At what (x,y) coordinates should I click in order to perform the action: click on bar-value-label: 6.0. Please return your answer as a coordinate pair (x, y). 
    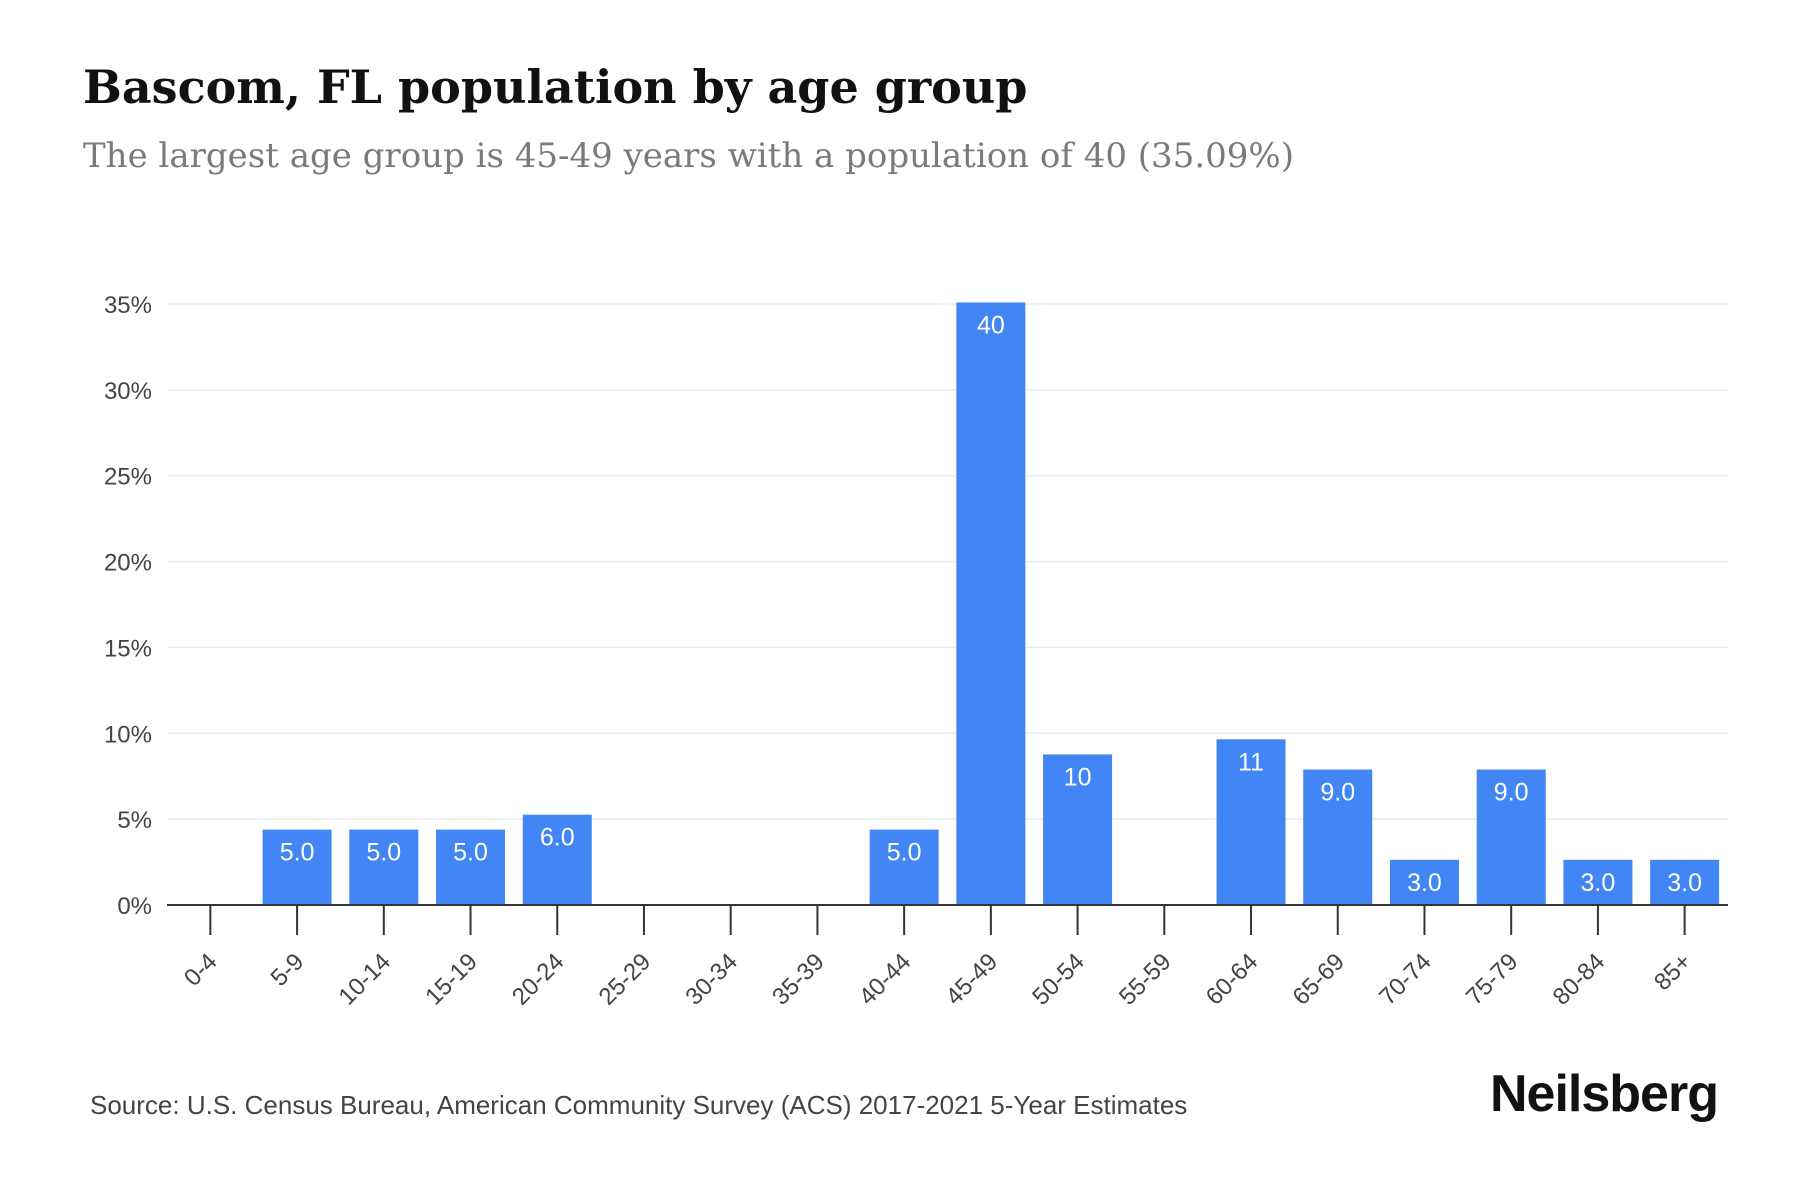
    Looking at the image, I should click on (557, 838).